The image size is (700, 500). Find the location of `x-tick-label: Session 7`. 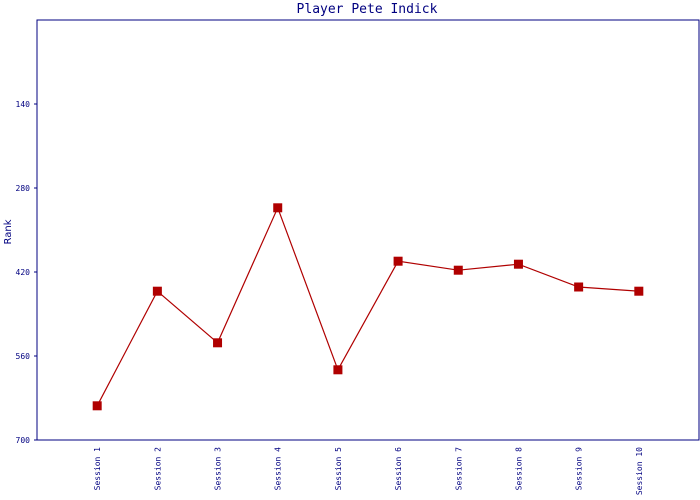

x-tick-label: Session 7 is located at coordinates (458, 469).